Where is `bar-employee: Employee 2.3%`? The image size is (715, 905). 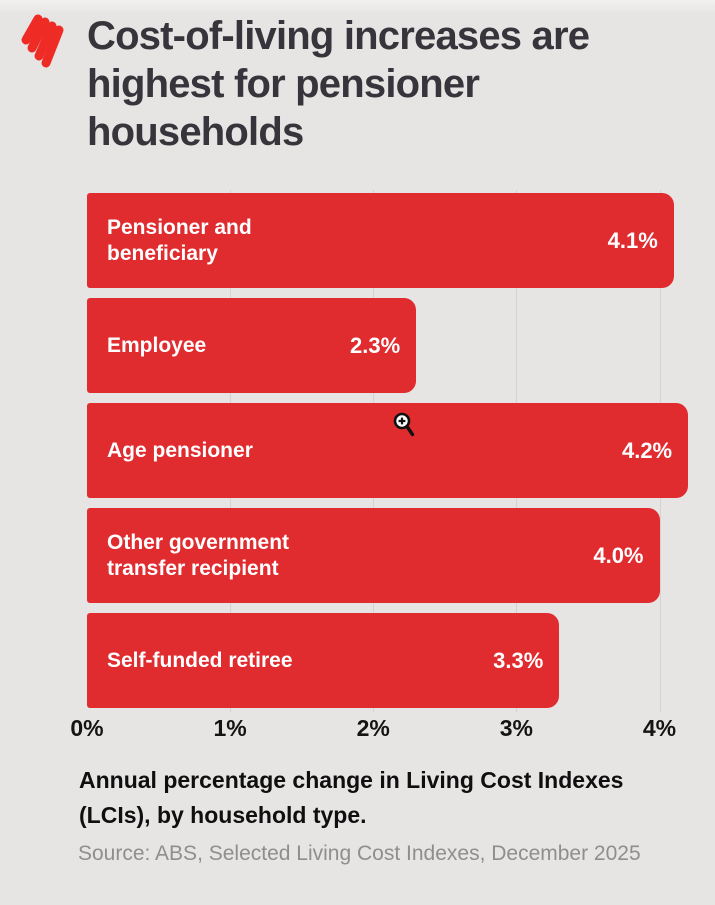
bar-employee: Employee 2.3% is located at coordinates (252, 345).